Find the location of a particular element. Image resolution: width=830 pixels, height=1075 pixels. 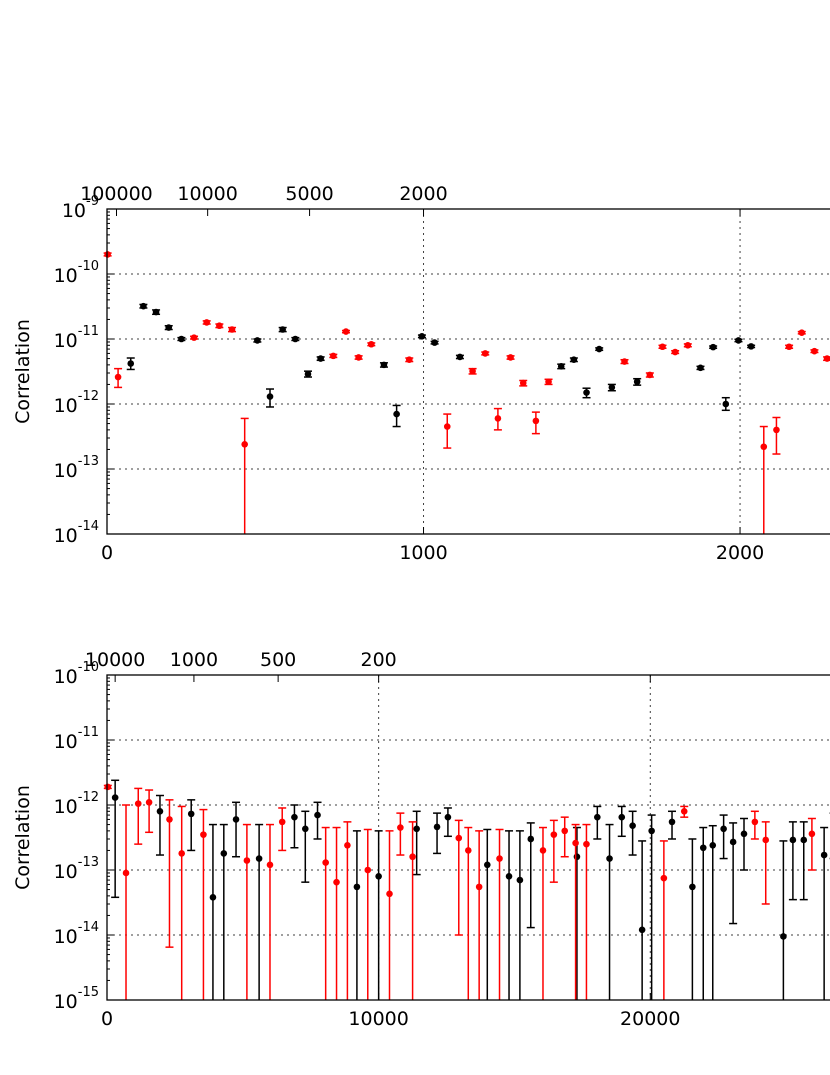

top-tick-label: 2000 is located at coordinates (423, 194).